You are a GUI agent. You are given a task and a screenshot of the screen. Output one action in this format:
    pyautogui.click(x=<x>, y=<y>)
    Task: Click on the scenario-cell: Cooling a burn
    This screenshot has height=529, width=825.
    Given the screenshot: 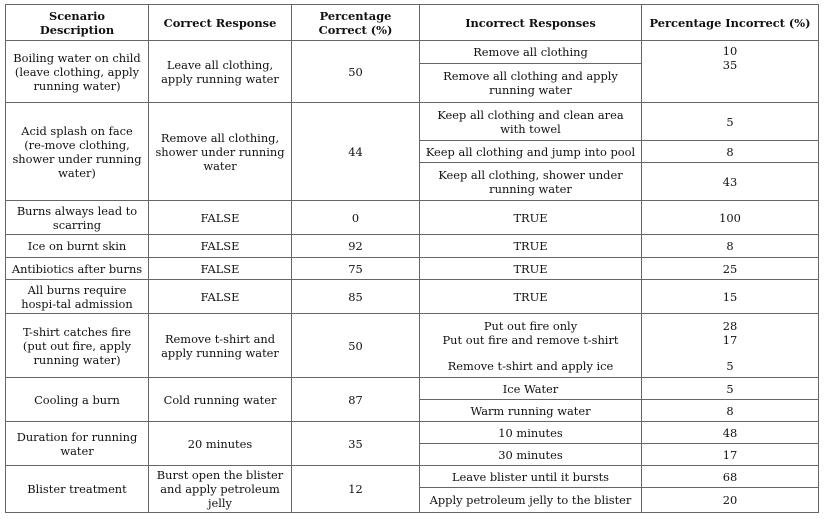 What is the action you would take?
    pyautogui.click(x=77, y=399)
    